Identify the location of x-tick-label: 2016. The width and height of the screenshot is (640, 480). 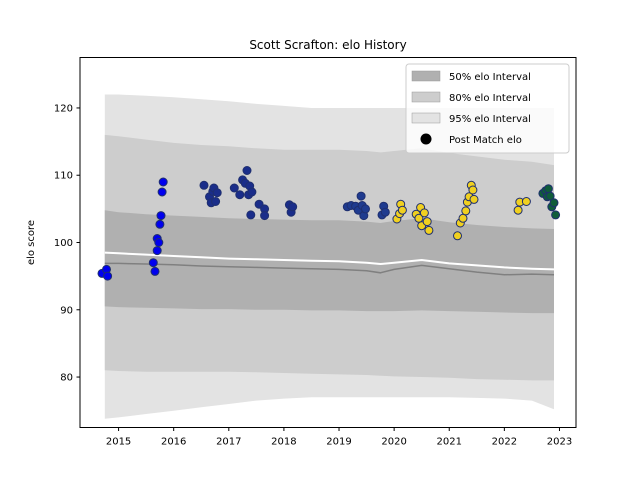
(173, 442).